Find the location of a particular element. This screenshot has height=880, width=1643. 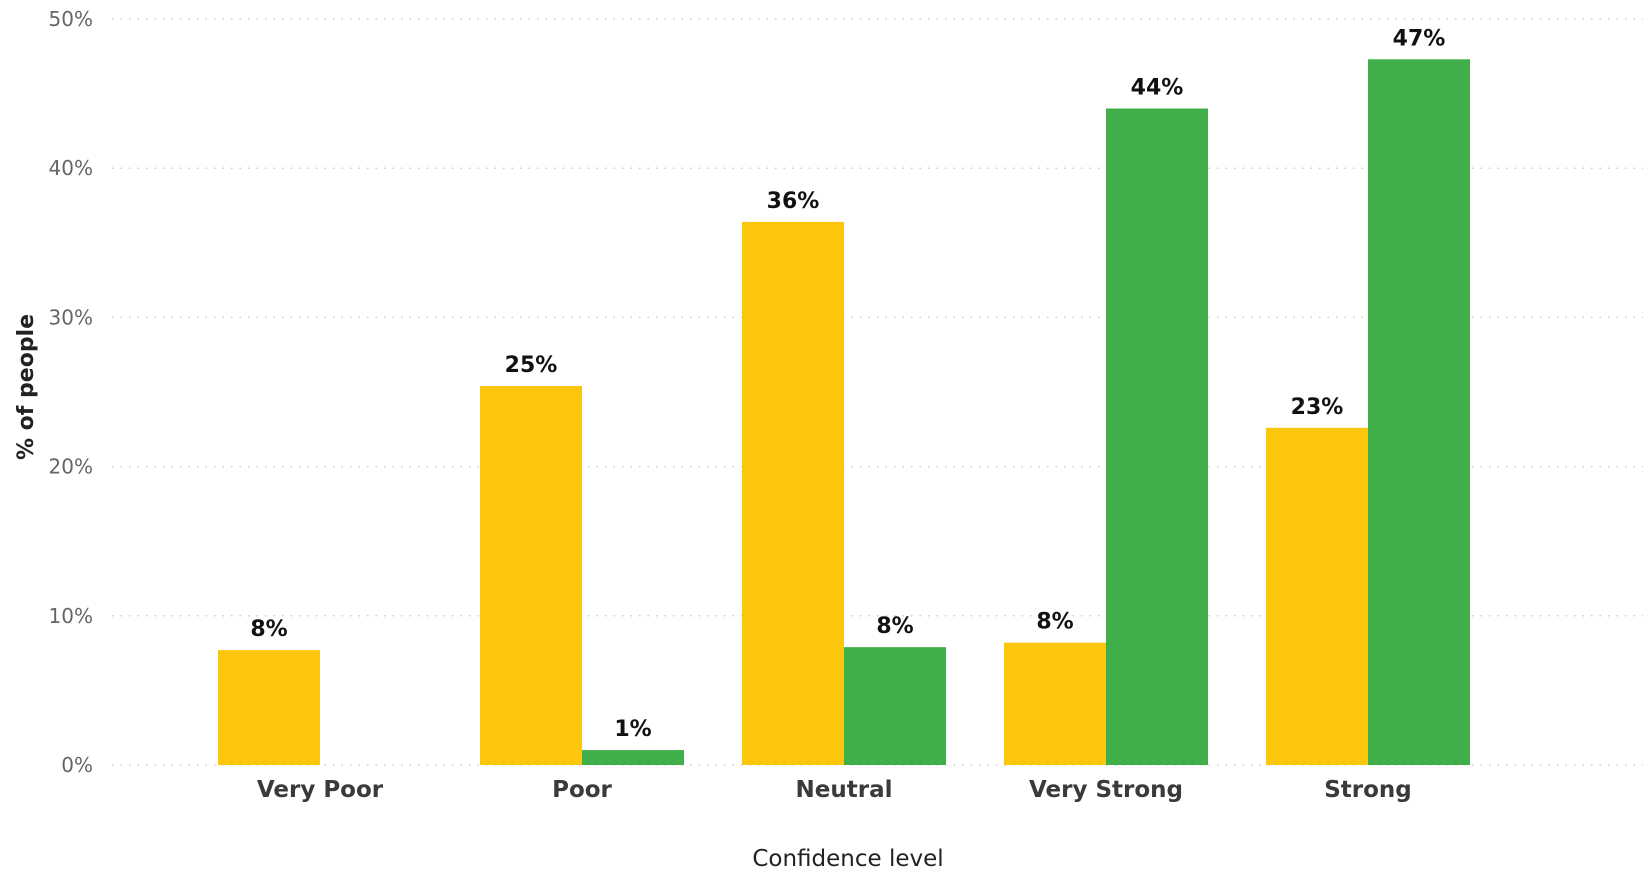

data-label: 1% is located at coordinates (632, 729).